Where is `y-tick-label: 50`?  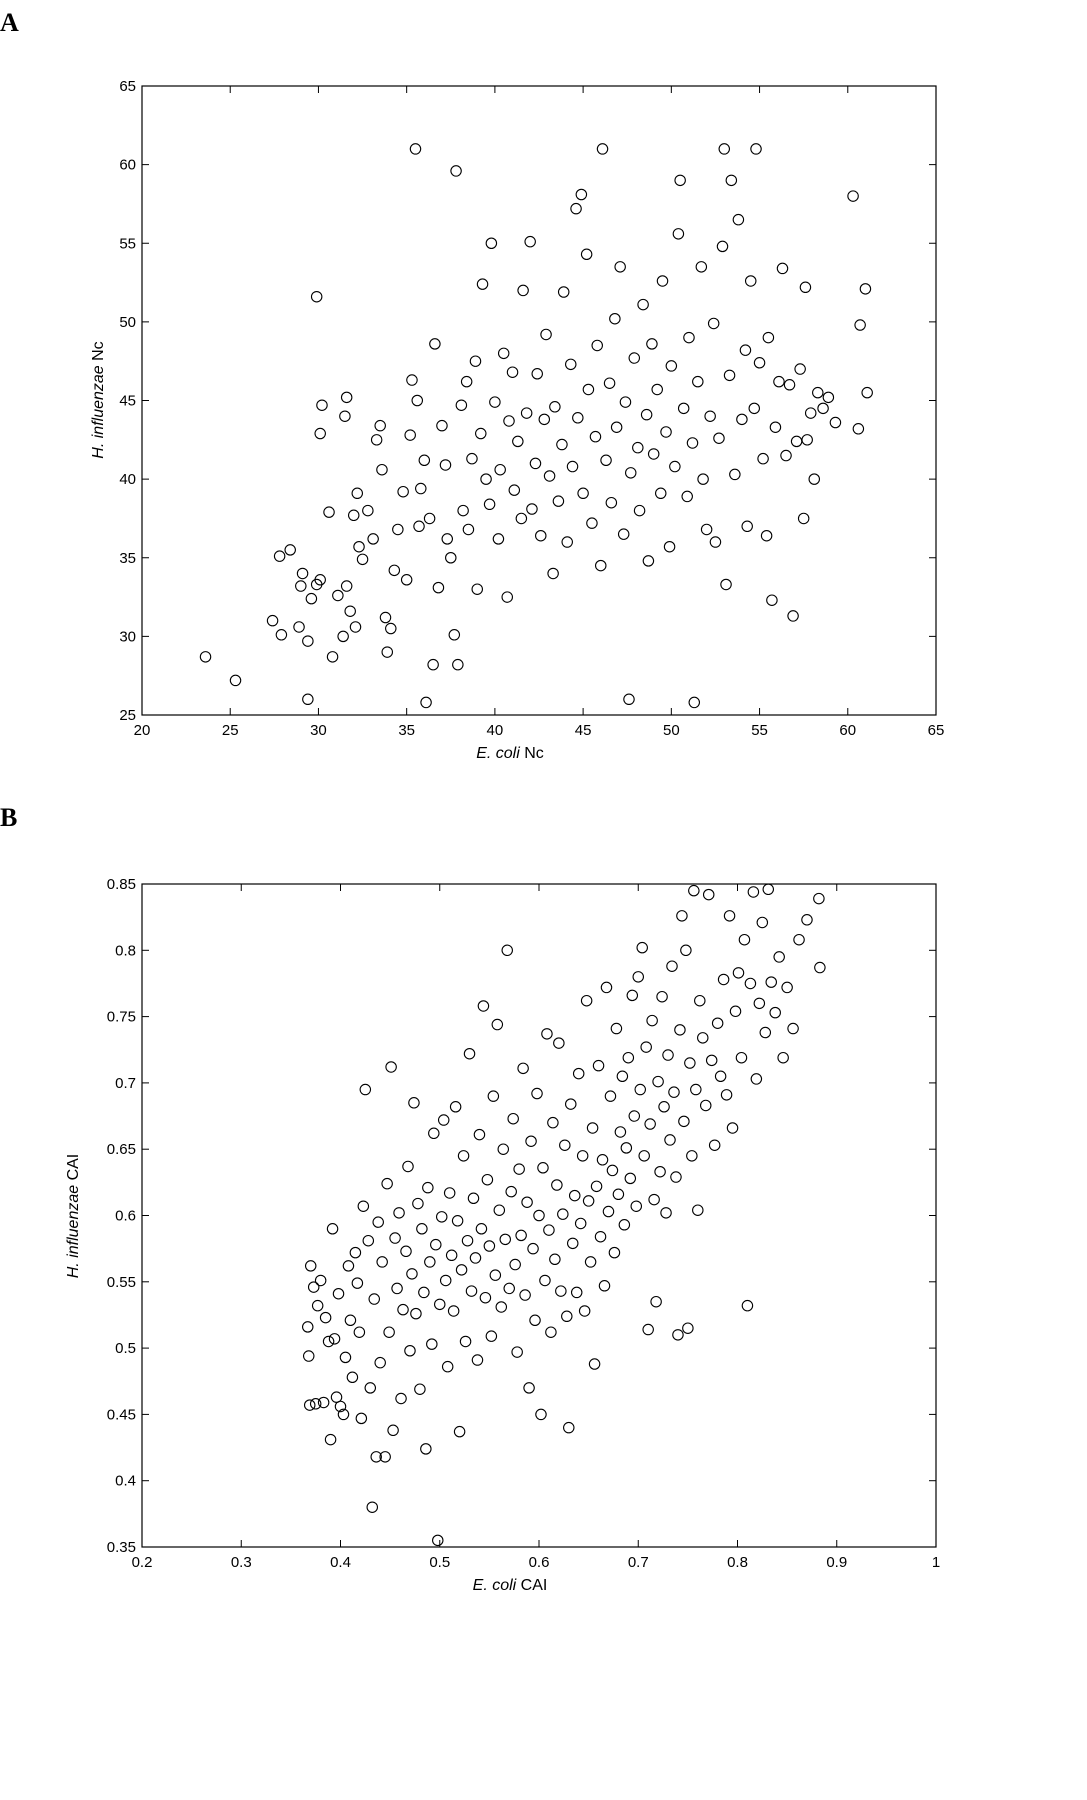 y-tick-label: 50 is located at coordinates (127, 322).